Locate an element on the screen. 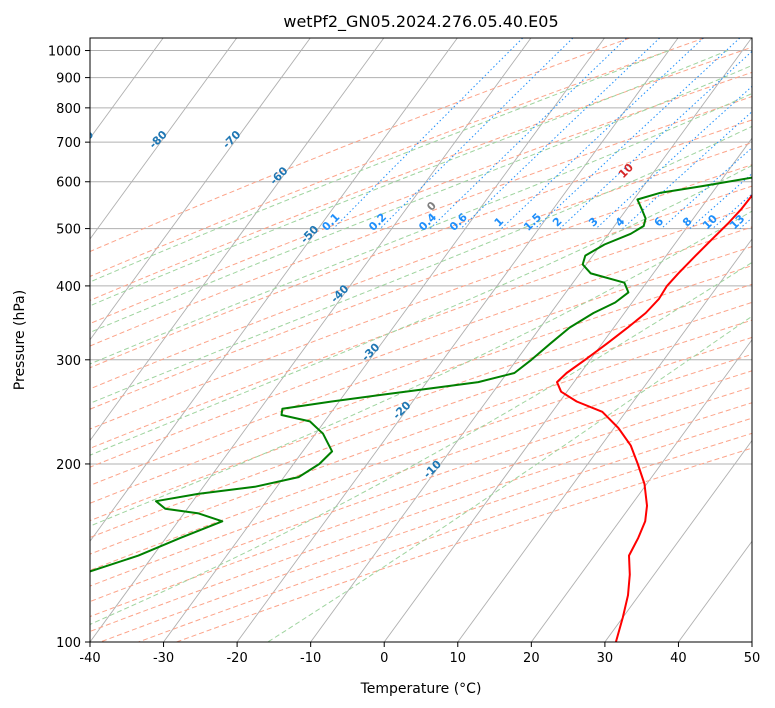 Image resolution: width=775 pixels, height=708 pixels. chart-title: wetPf2_GN05.2024.276.05.40.E05 is located at coordinates (420, 22).